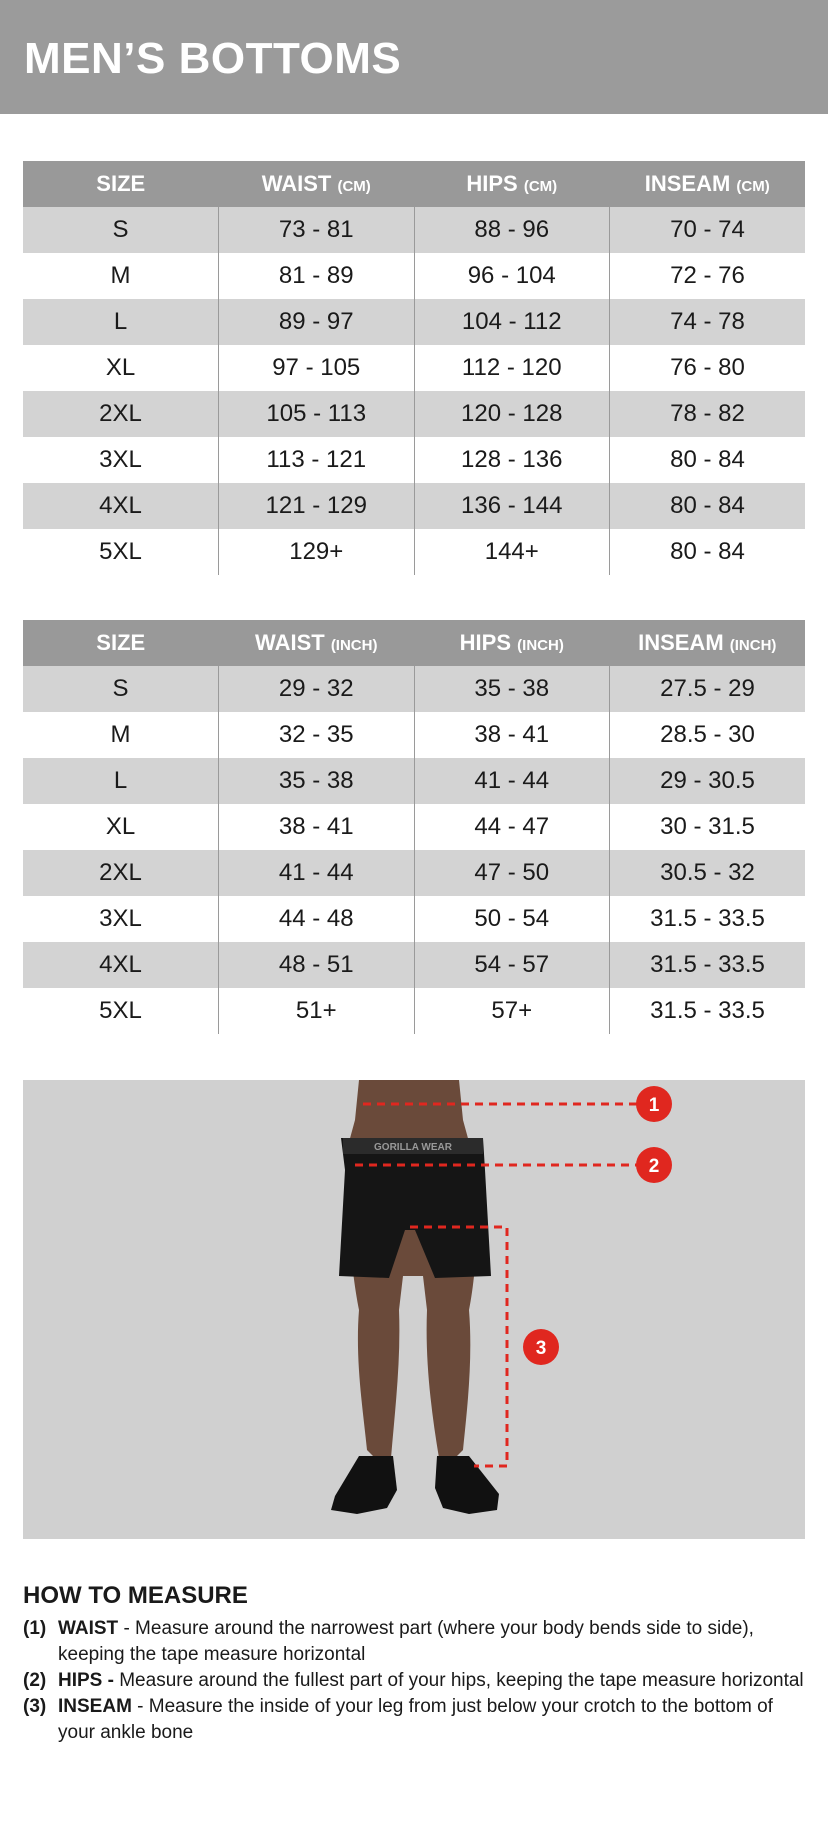 The height and width of the screenshot is (1840, 828). I want to click on header-label: WAIST, so click(290, 642).